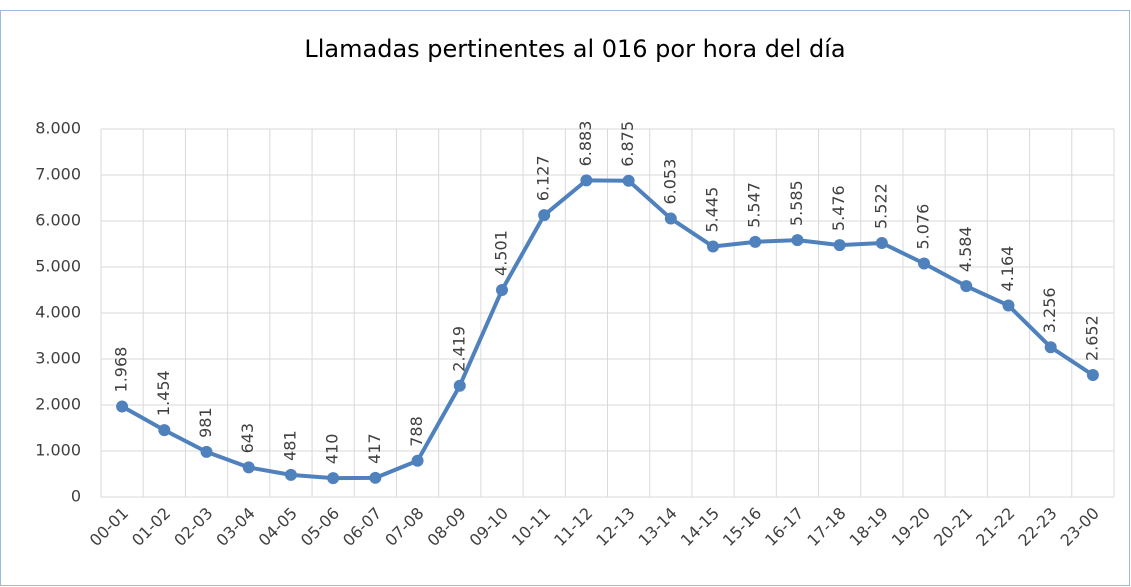 This screenshot has width=1131, height=587. Describe the element at coordinates (163, 393) in the screenshot. I see `data-label: 1.454` at that location.